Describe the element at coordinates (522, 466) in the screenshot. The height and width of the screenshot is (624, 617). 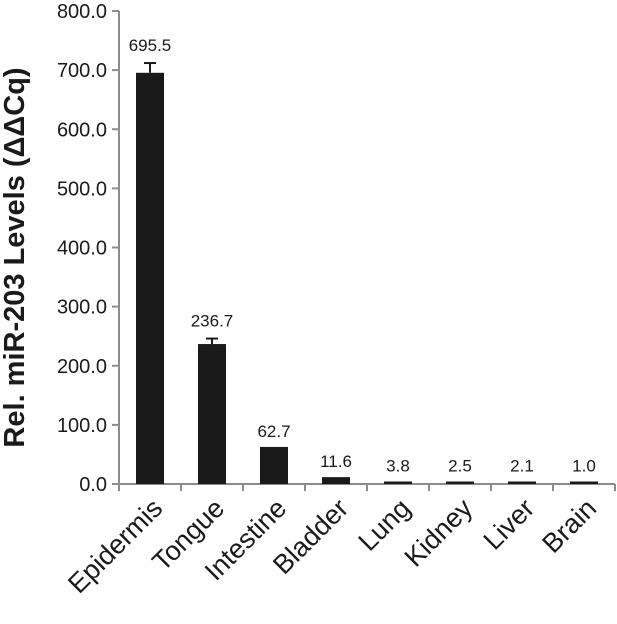
I see `data-label: 2.1` at that location.